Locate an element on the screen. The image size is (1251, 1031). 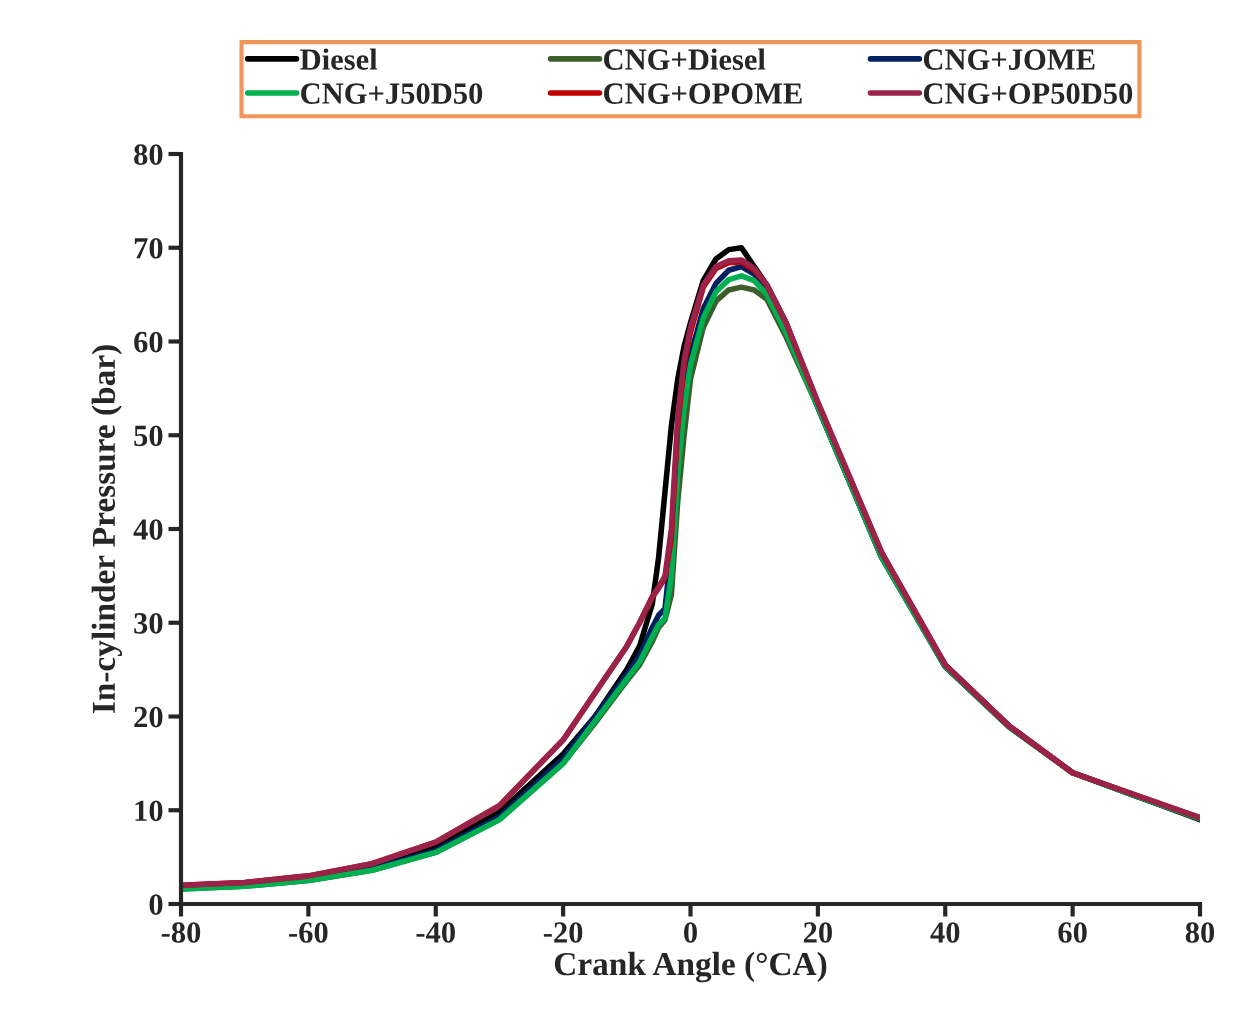
x-tick-label: 60 is located at coordinates (1072, 932).